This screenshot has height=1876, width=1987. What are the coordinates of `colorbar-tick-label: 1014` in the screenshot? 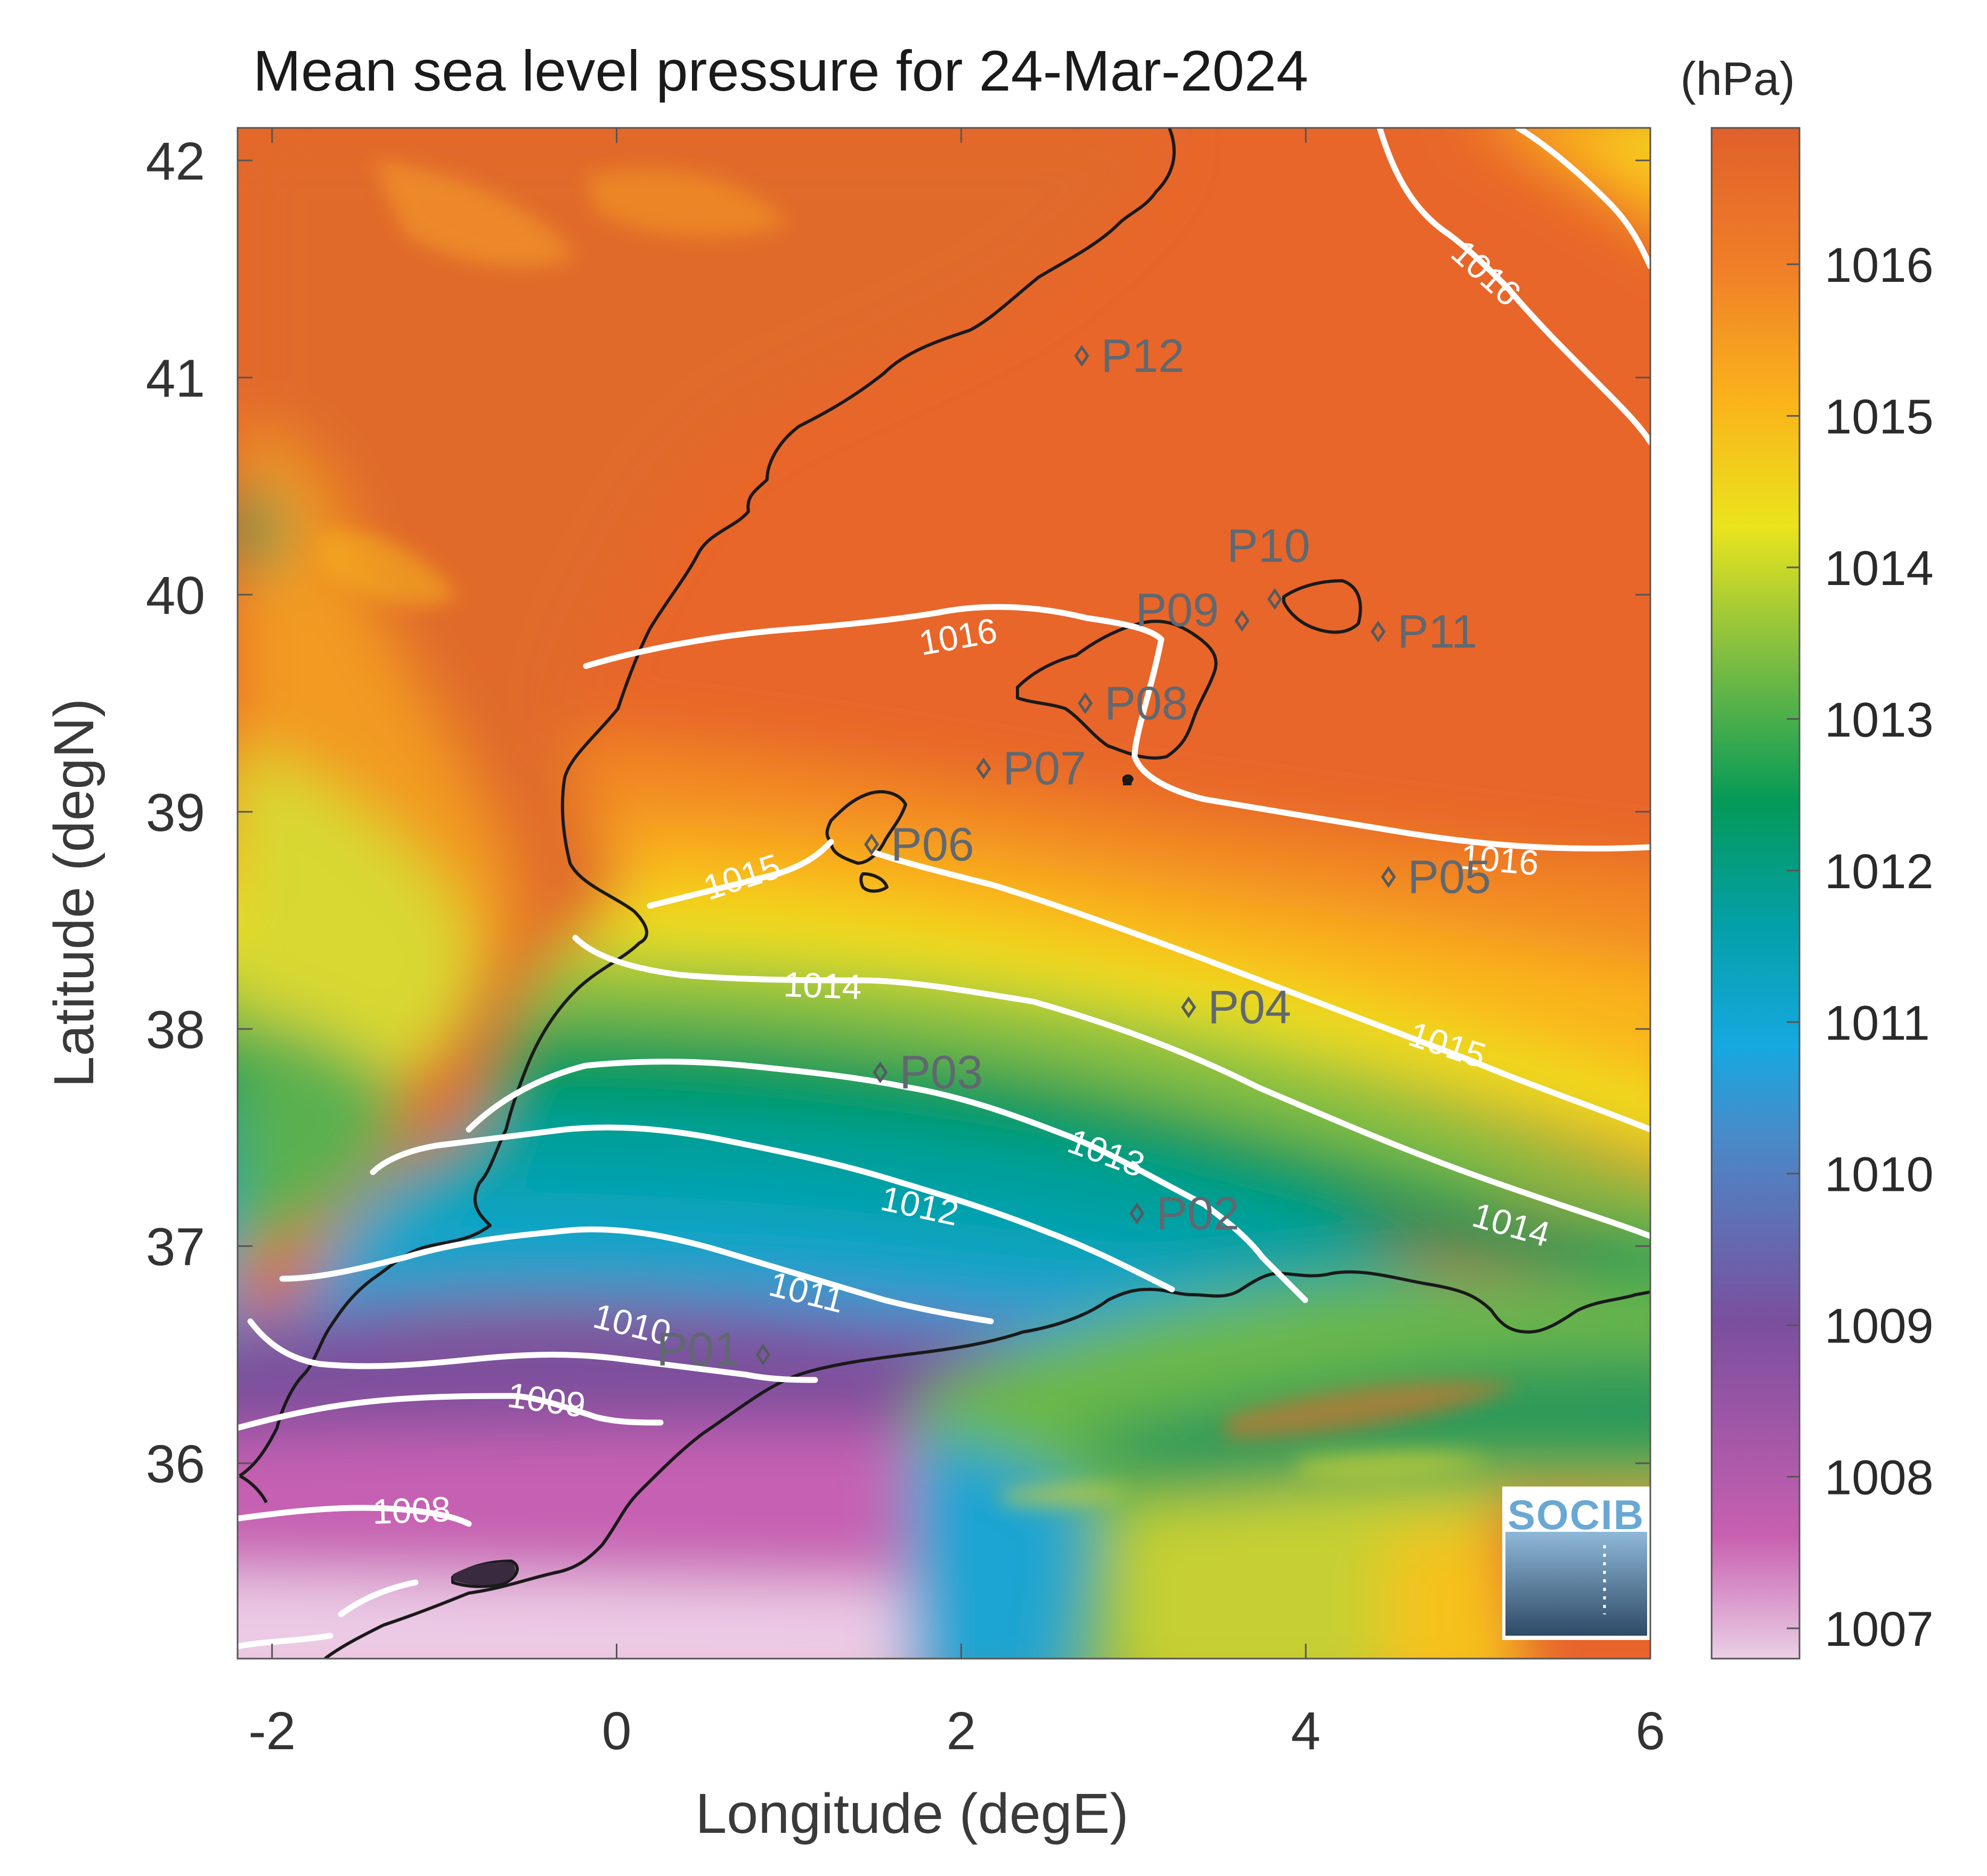 It's located at (1879, 568).